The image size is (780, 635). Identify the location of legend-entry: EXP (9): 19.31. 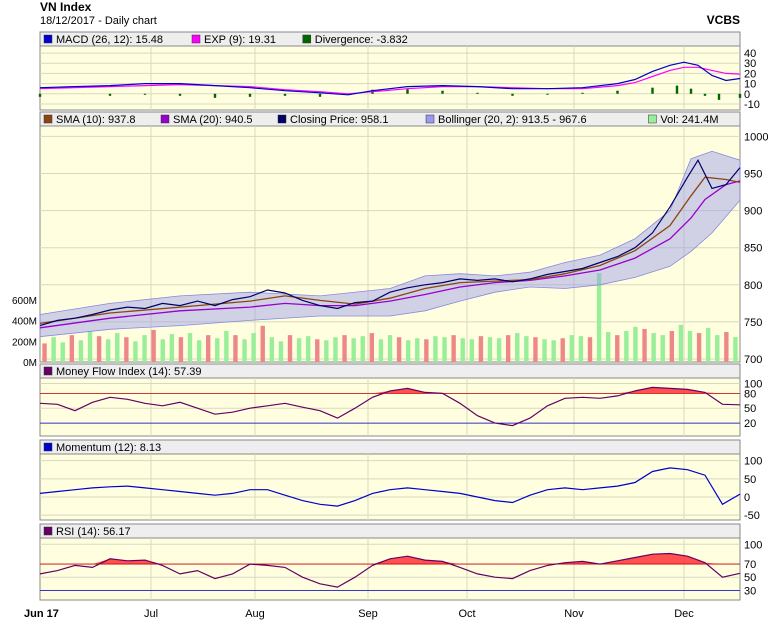
(240, 40).